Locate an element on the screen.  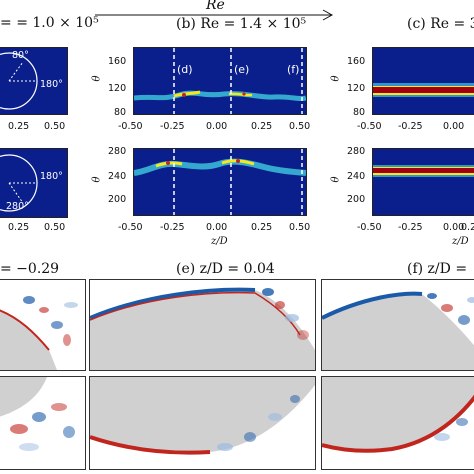
c-top-xtick-0: -0.50 is located at coordinates (369, 126).